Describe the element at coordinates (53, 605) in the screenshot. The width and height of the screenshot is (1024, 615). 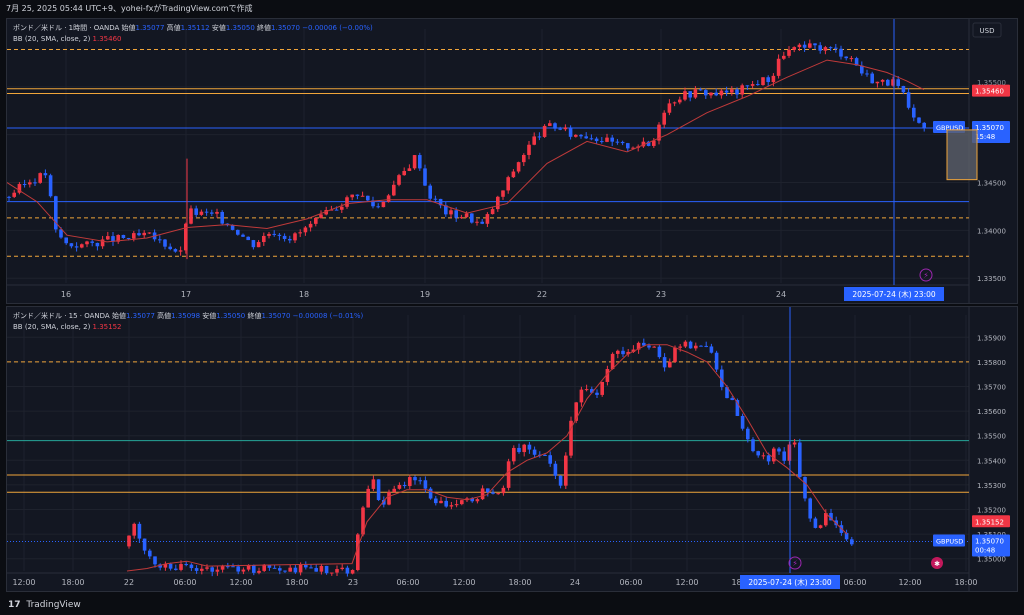
I see `footer-brand: TradingView` at that location.